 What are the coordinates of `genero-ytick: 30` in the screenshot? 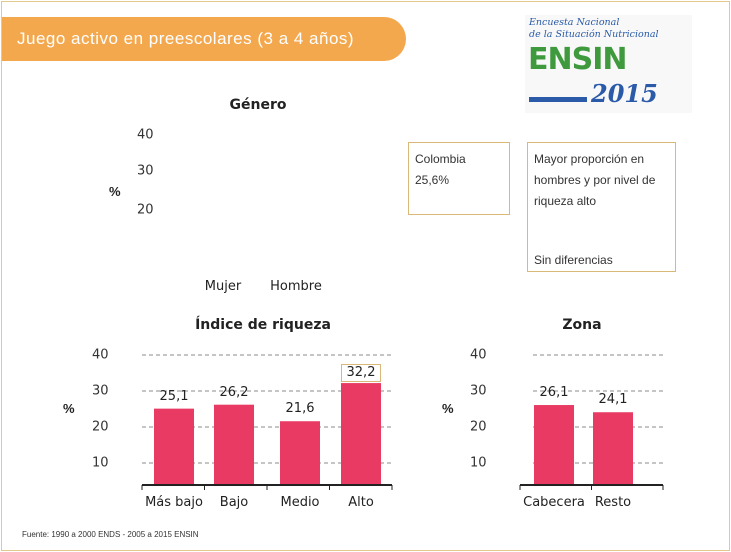 It's located at (145, 171).